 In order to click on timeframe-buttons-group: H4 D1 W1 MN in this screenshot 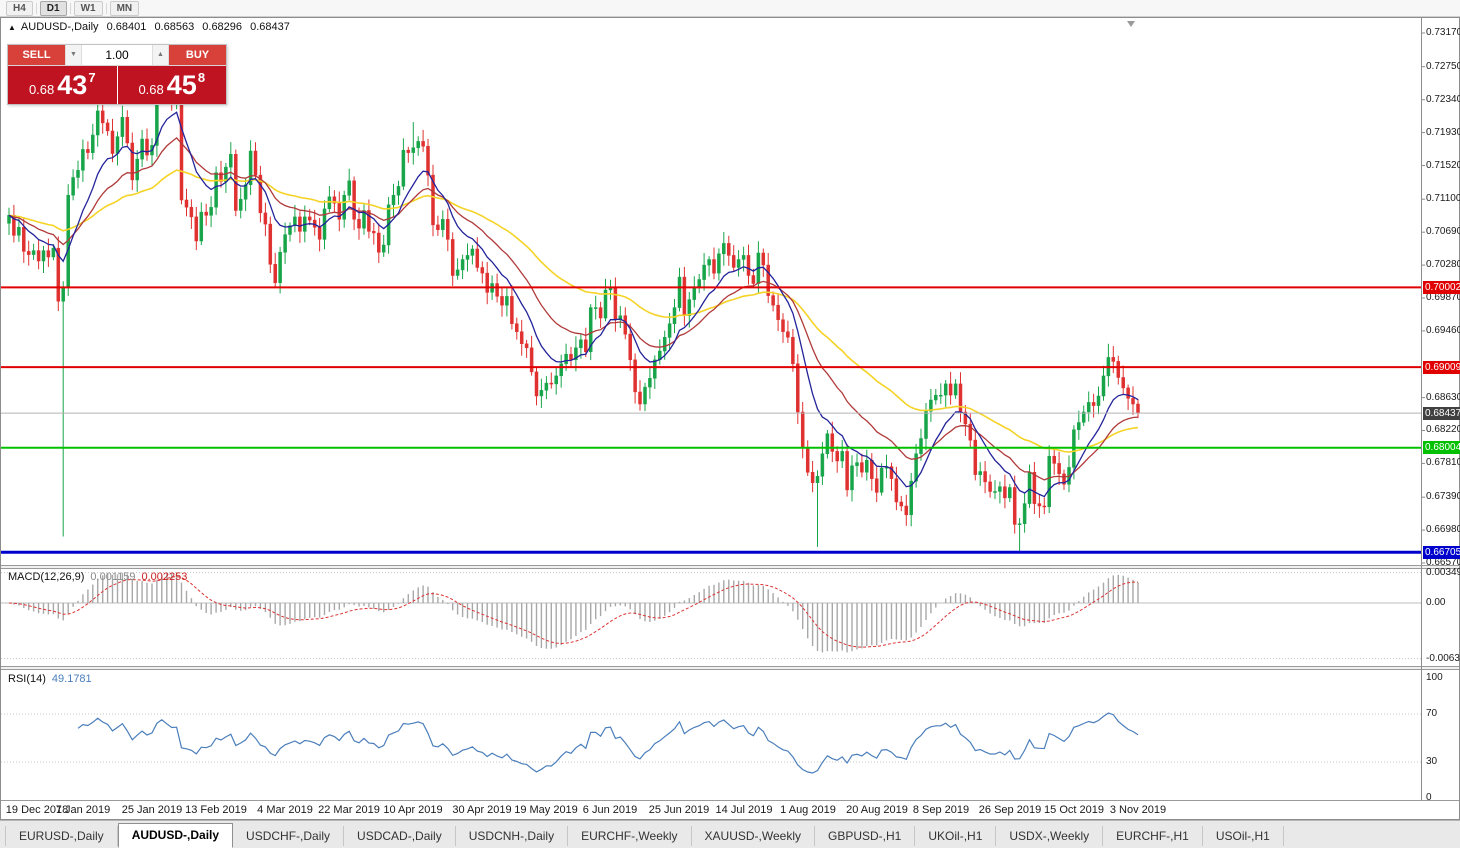, I will do `click(74, 8)`.